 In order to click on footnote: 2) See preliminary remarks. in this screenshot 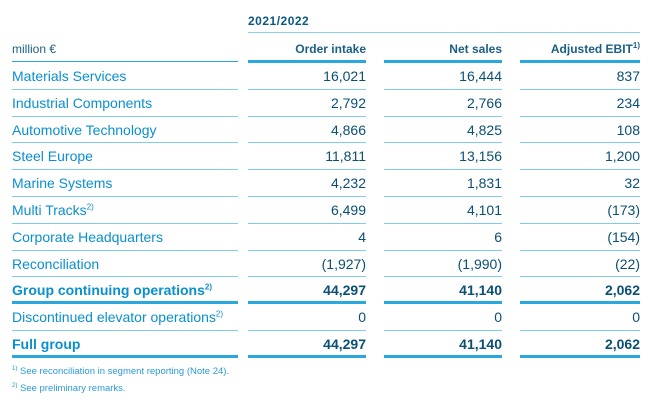, I will do `click(69, 388)`.